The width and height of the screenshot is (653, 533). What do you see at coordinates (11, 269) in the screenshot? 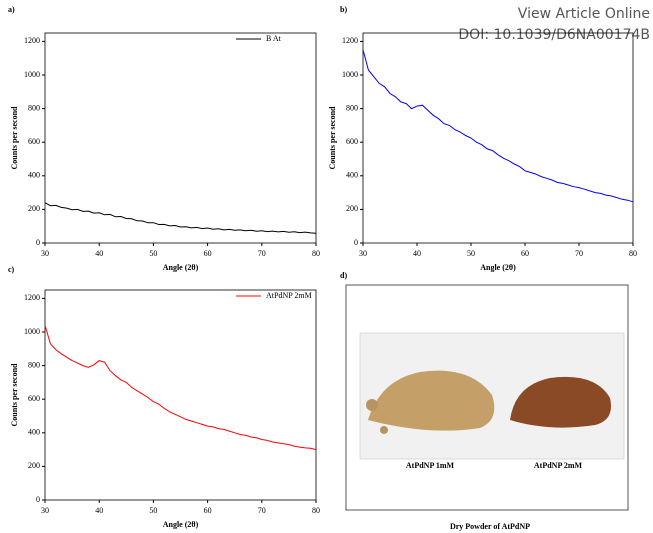
I see `panel-label: c)` at bounding box center [11, 269].